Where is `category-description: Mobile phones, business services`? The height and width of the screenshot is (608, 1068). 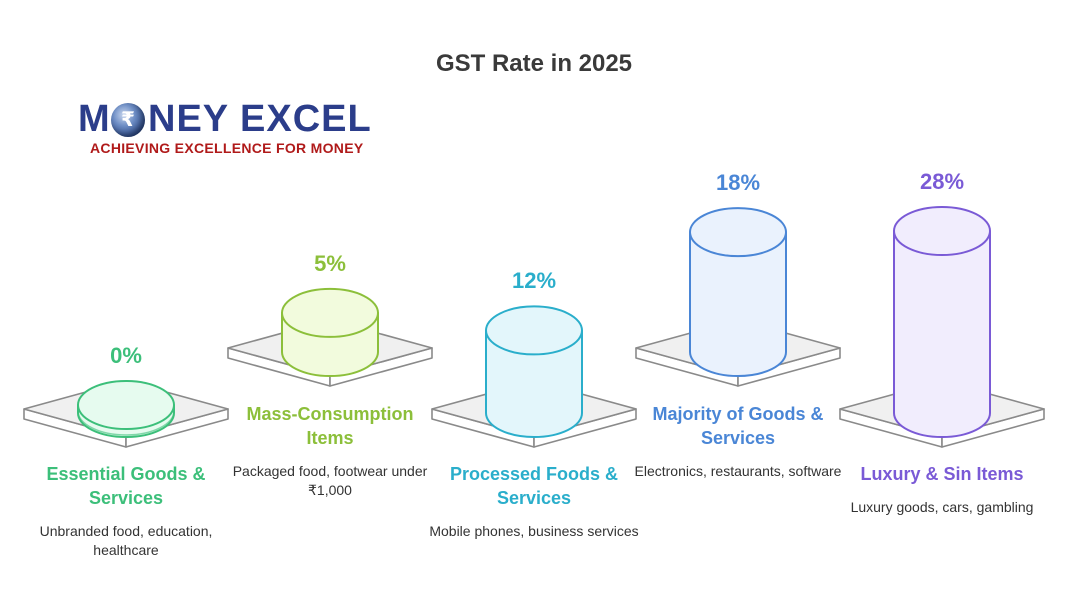 category-description: Mobile phones, business services is located at coordinates (534, 531).